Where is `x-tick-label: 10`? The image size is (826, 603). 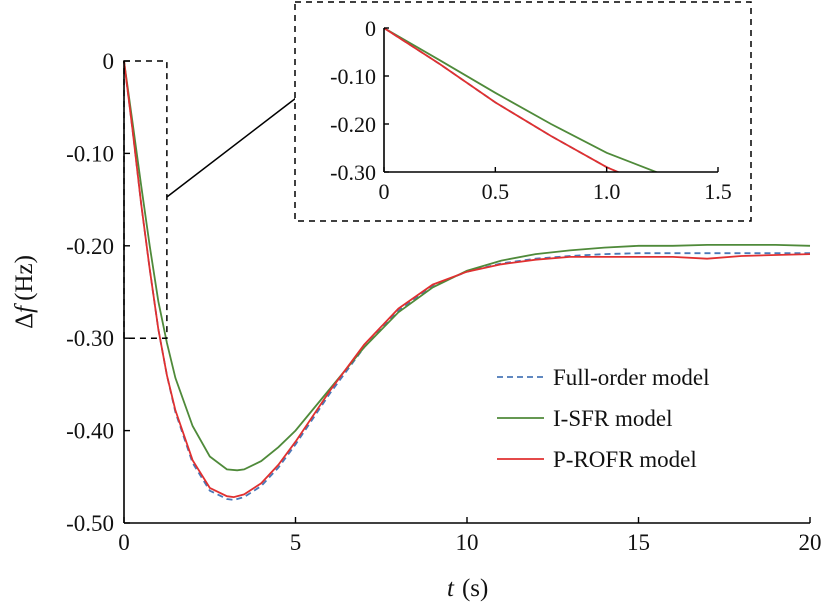
x-tick-label: 10 is located at coordinates (467, 542).